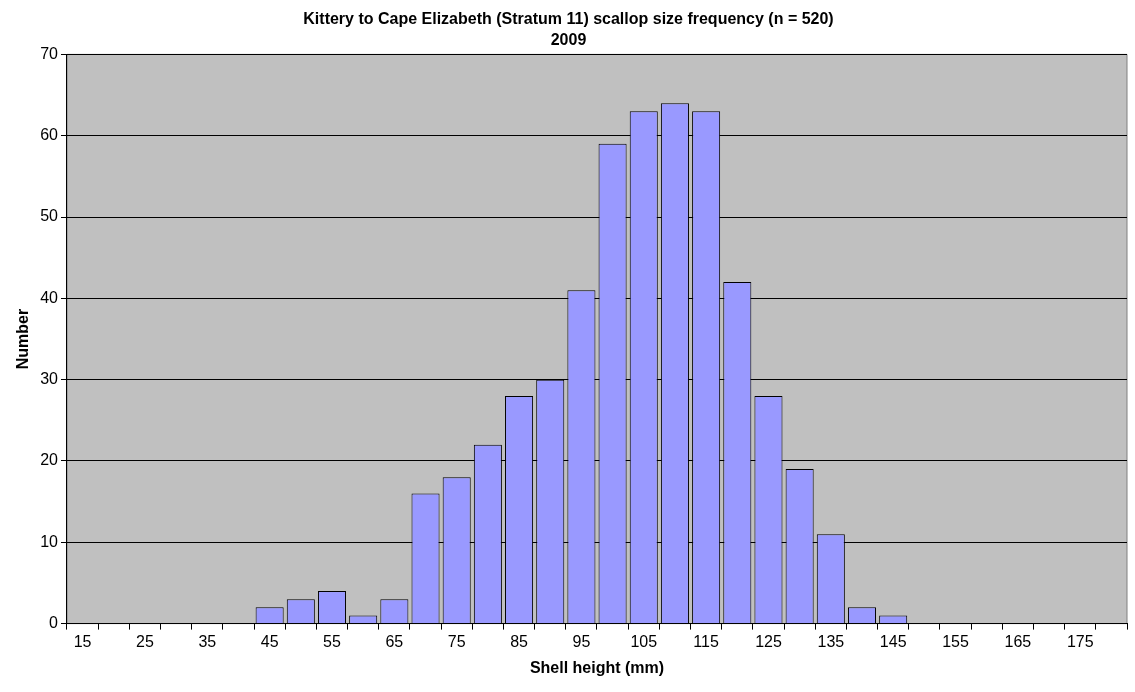  I want to click on y-tick-label: 30, so click(49, 379).